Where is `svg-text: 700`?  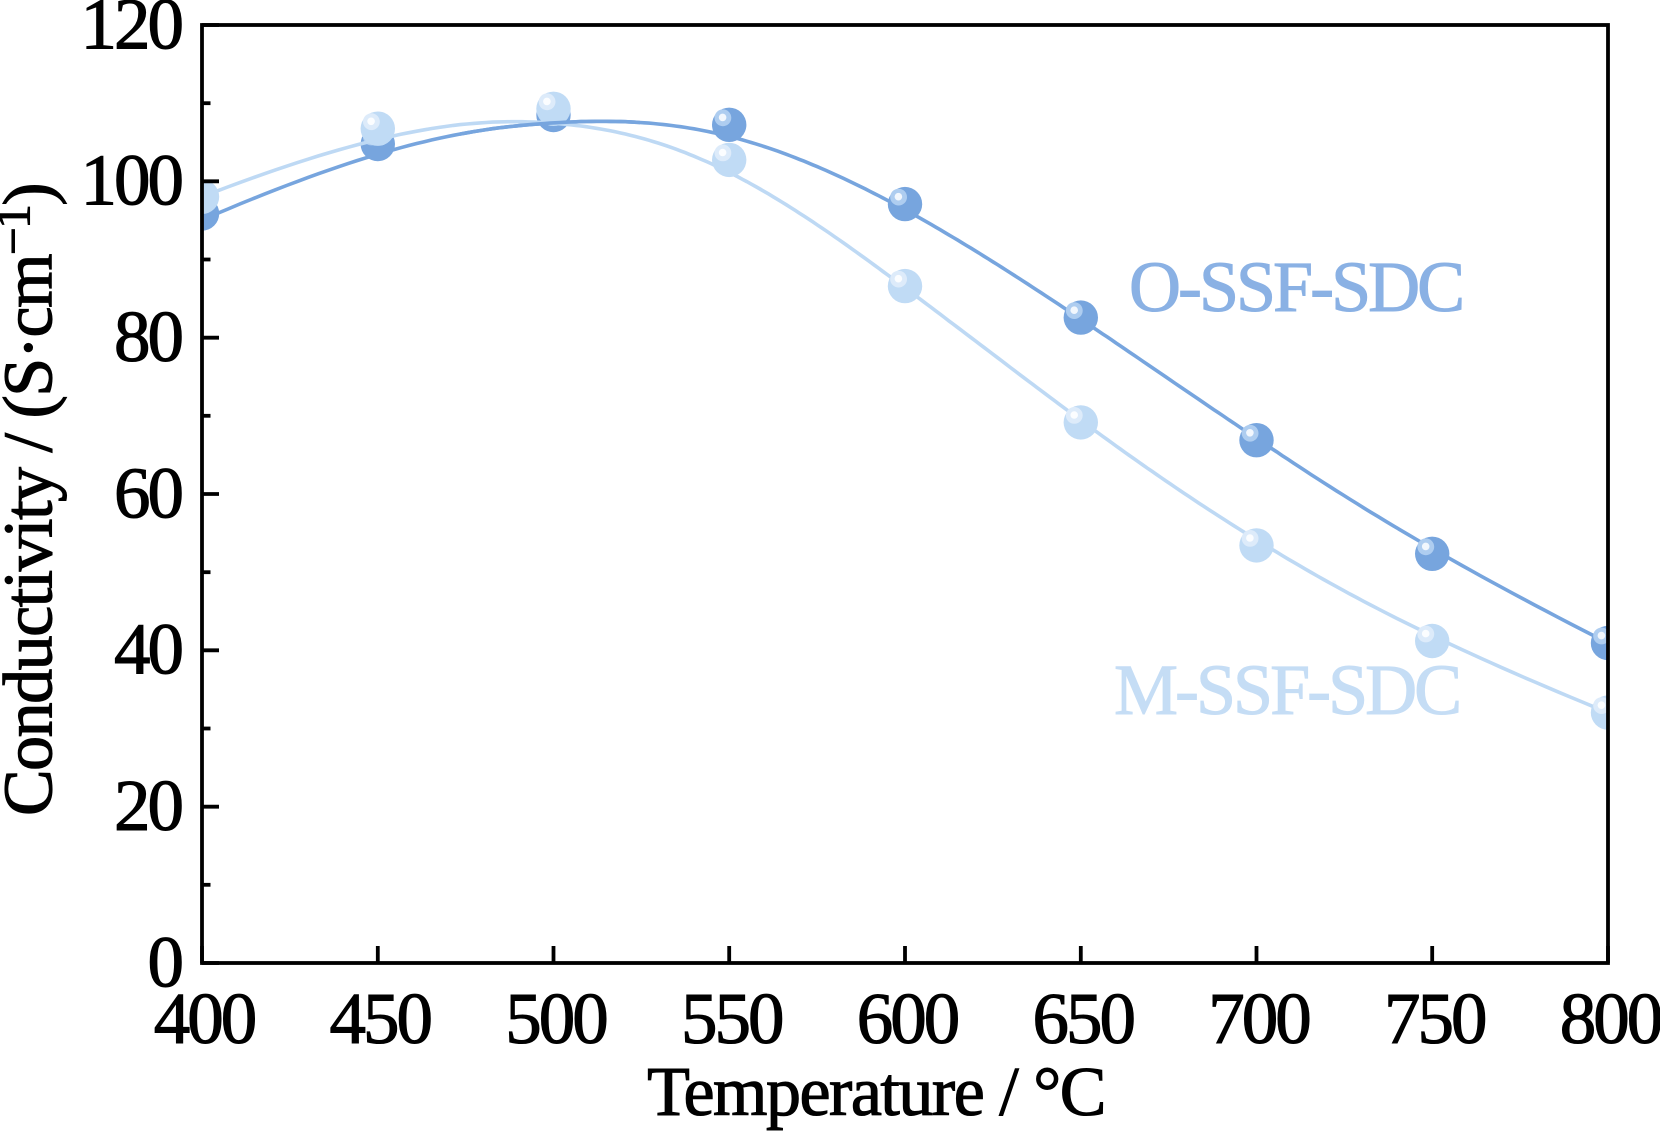 svg-text: 700 is located at coordinates (1258, 1018).